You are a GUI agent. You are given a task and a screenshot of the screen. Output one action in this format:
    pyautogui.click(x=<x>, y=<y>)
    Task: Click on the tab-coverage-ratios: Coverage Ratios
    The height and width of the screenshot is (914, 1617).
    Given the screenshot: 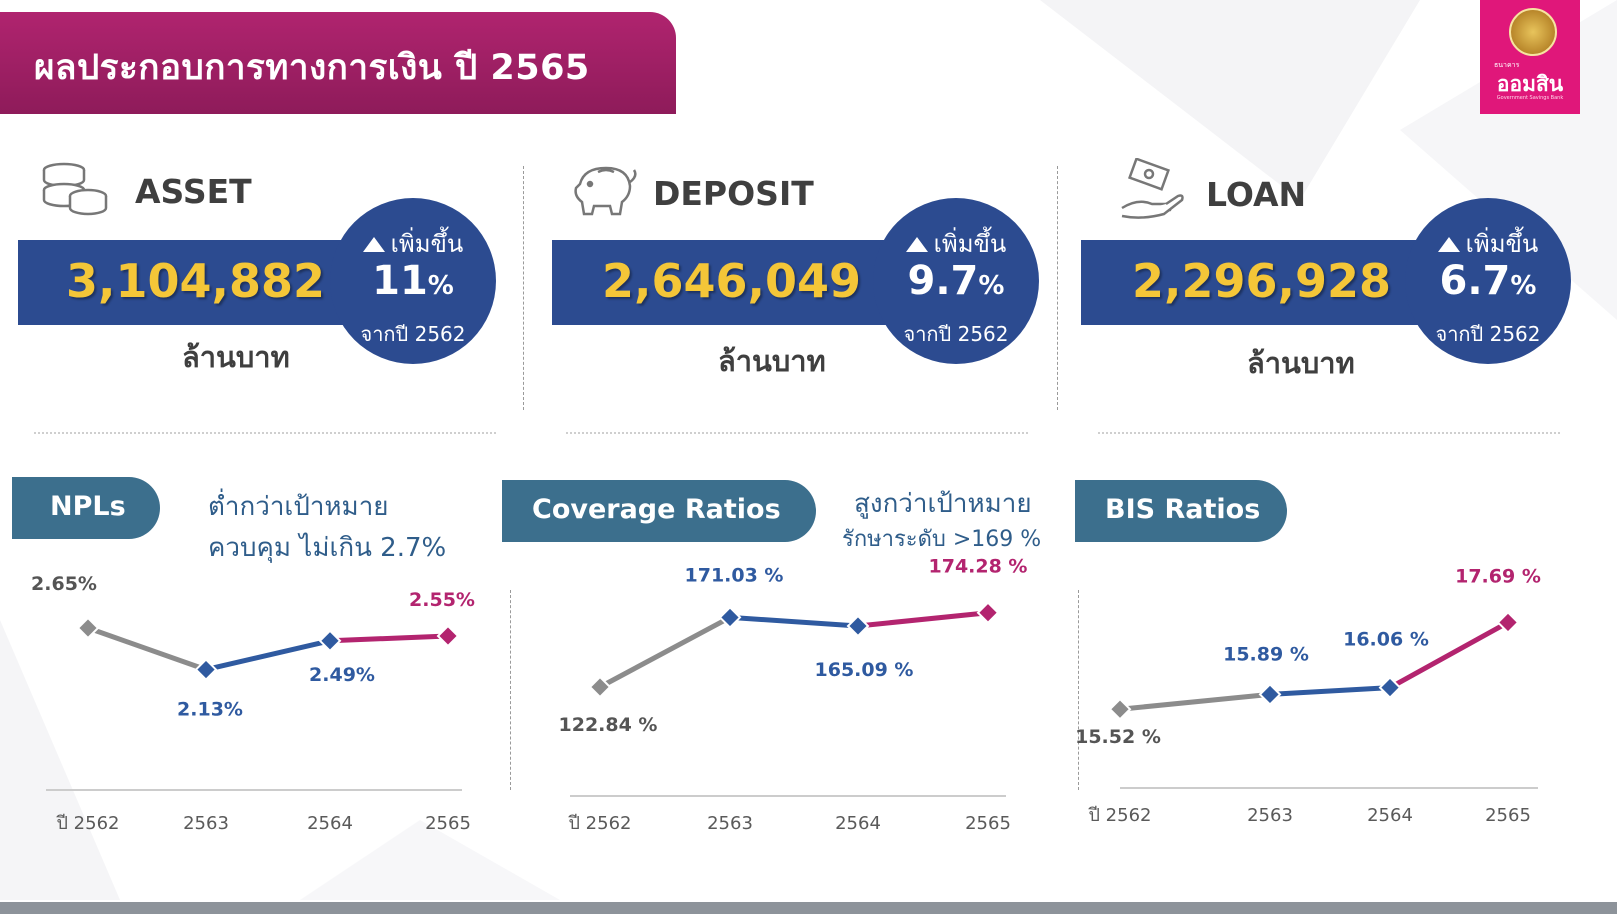 What is the action you would take?
    pyautogui.click(x=659, y=511)
    